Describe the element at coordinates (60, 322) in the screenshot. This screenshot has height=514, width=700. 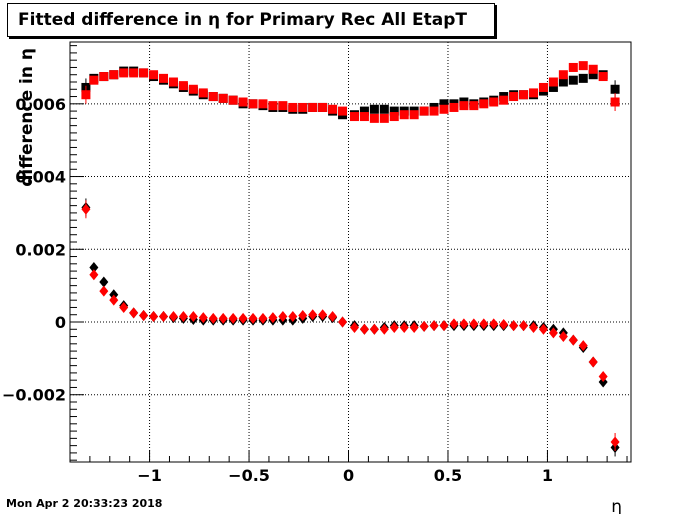
I see `y-tick-label: 0` at that location.